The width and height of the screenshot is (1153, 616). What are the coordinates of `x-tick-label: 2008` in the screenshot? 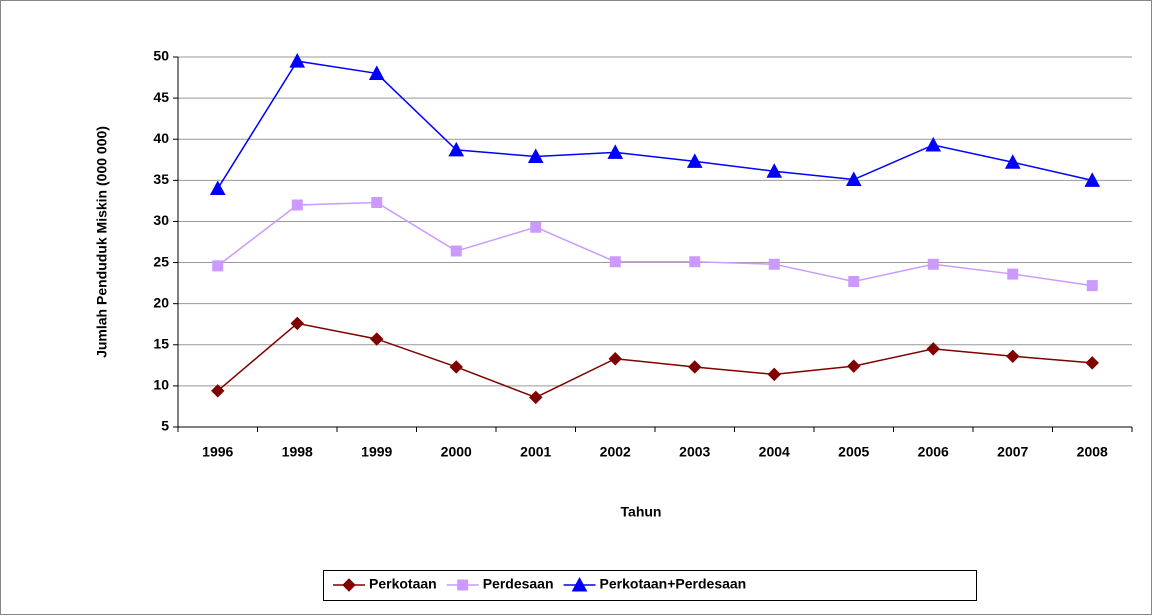 It's located at (1092, 452).